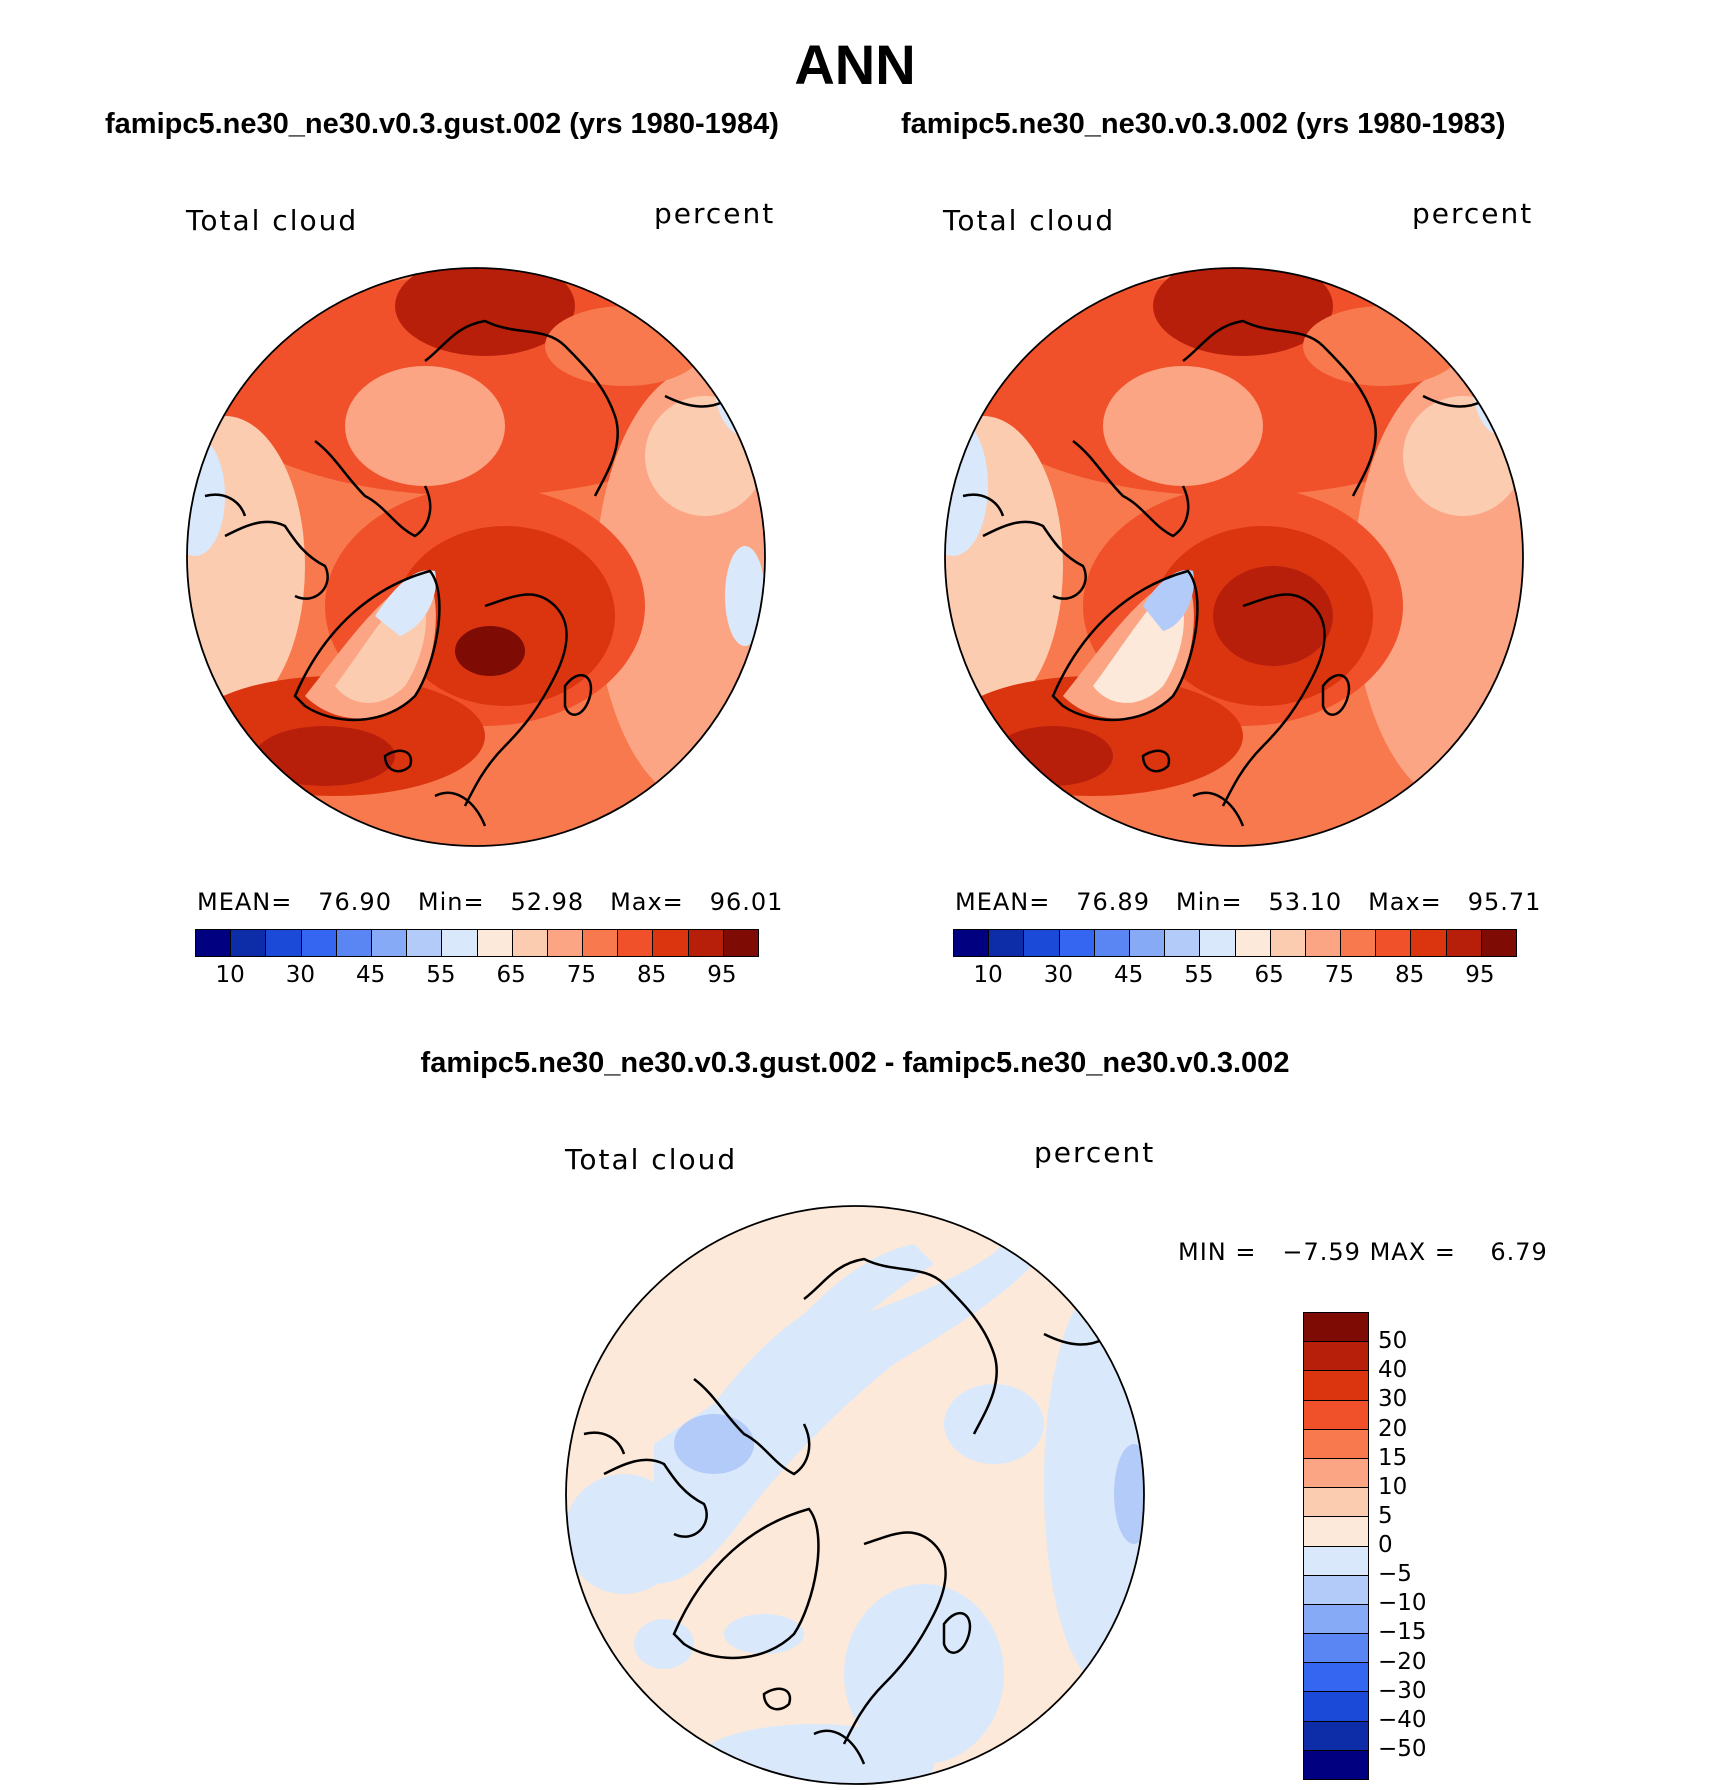 This screenshot has height=1790, width=1710. I want to click on colorbar-tick-label: 40, so click(1393, 1370).